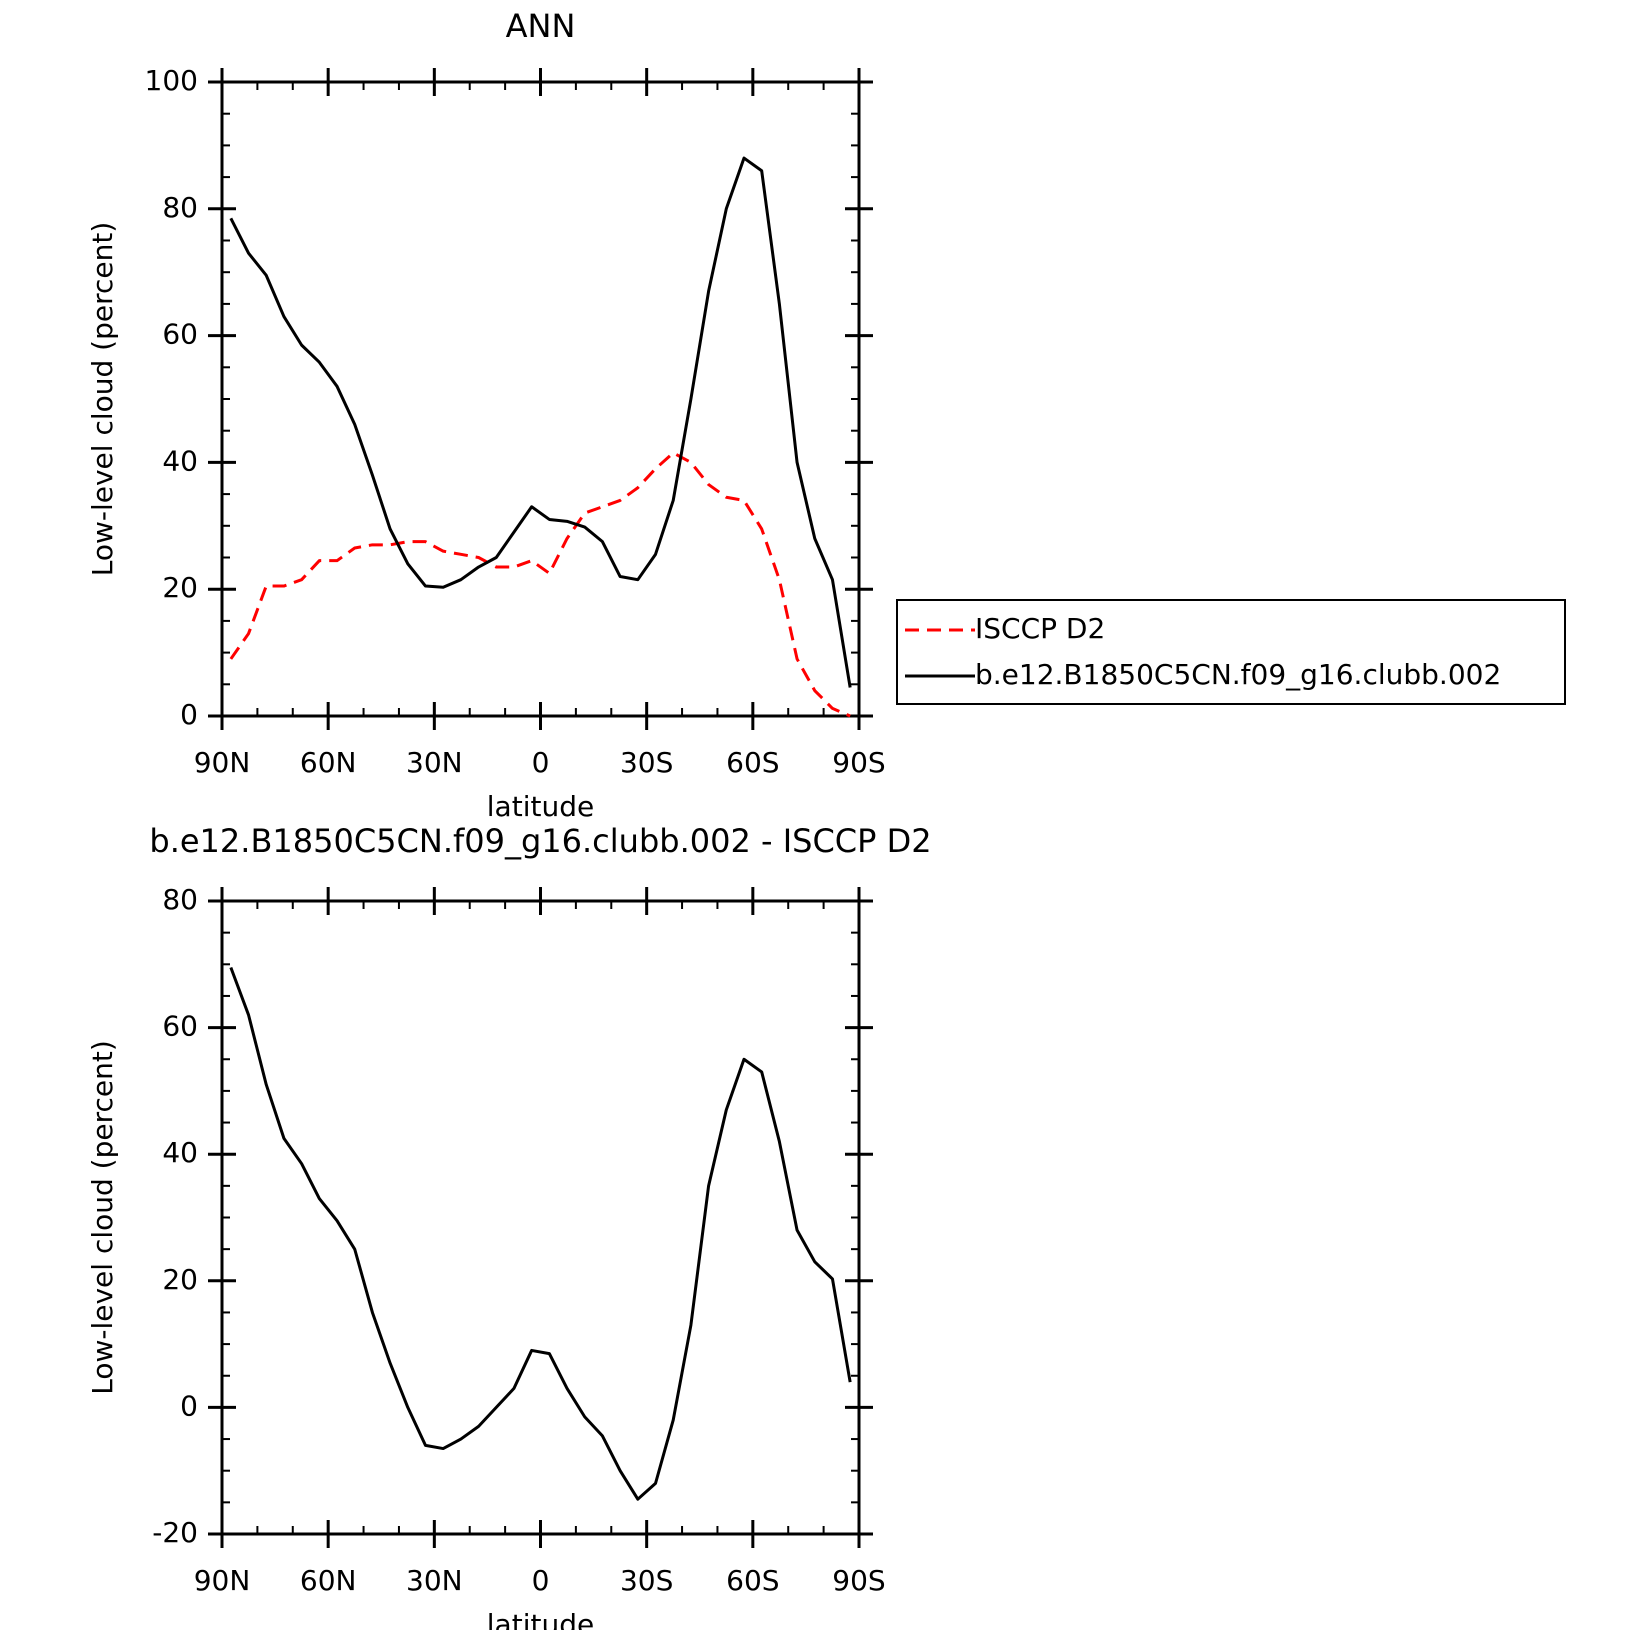 The width and height of the screenshot is (1633, 1630). Describe the element at coordinates (1231, 652) in the screenshot. I see `legend-box` at that location.